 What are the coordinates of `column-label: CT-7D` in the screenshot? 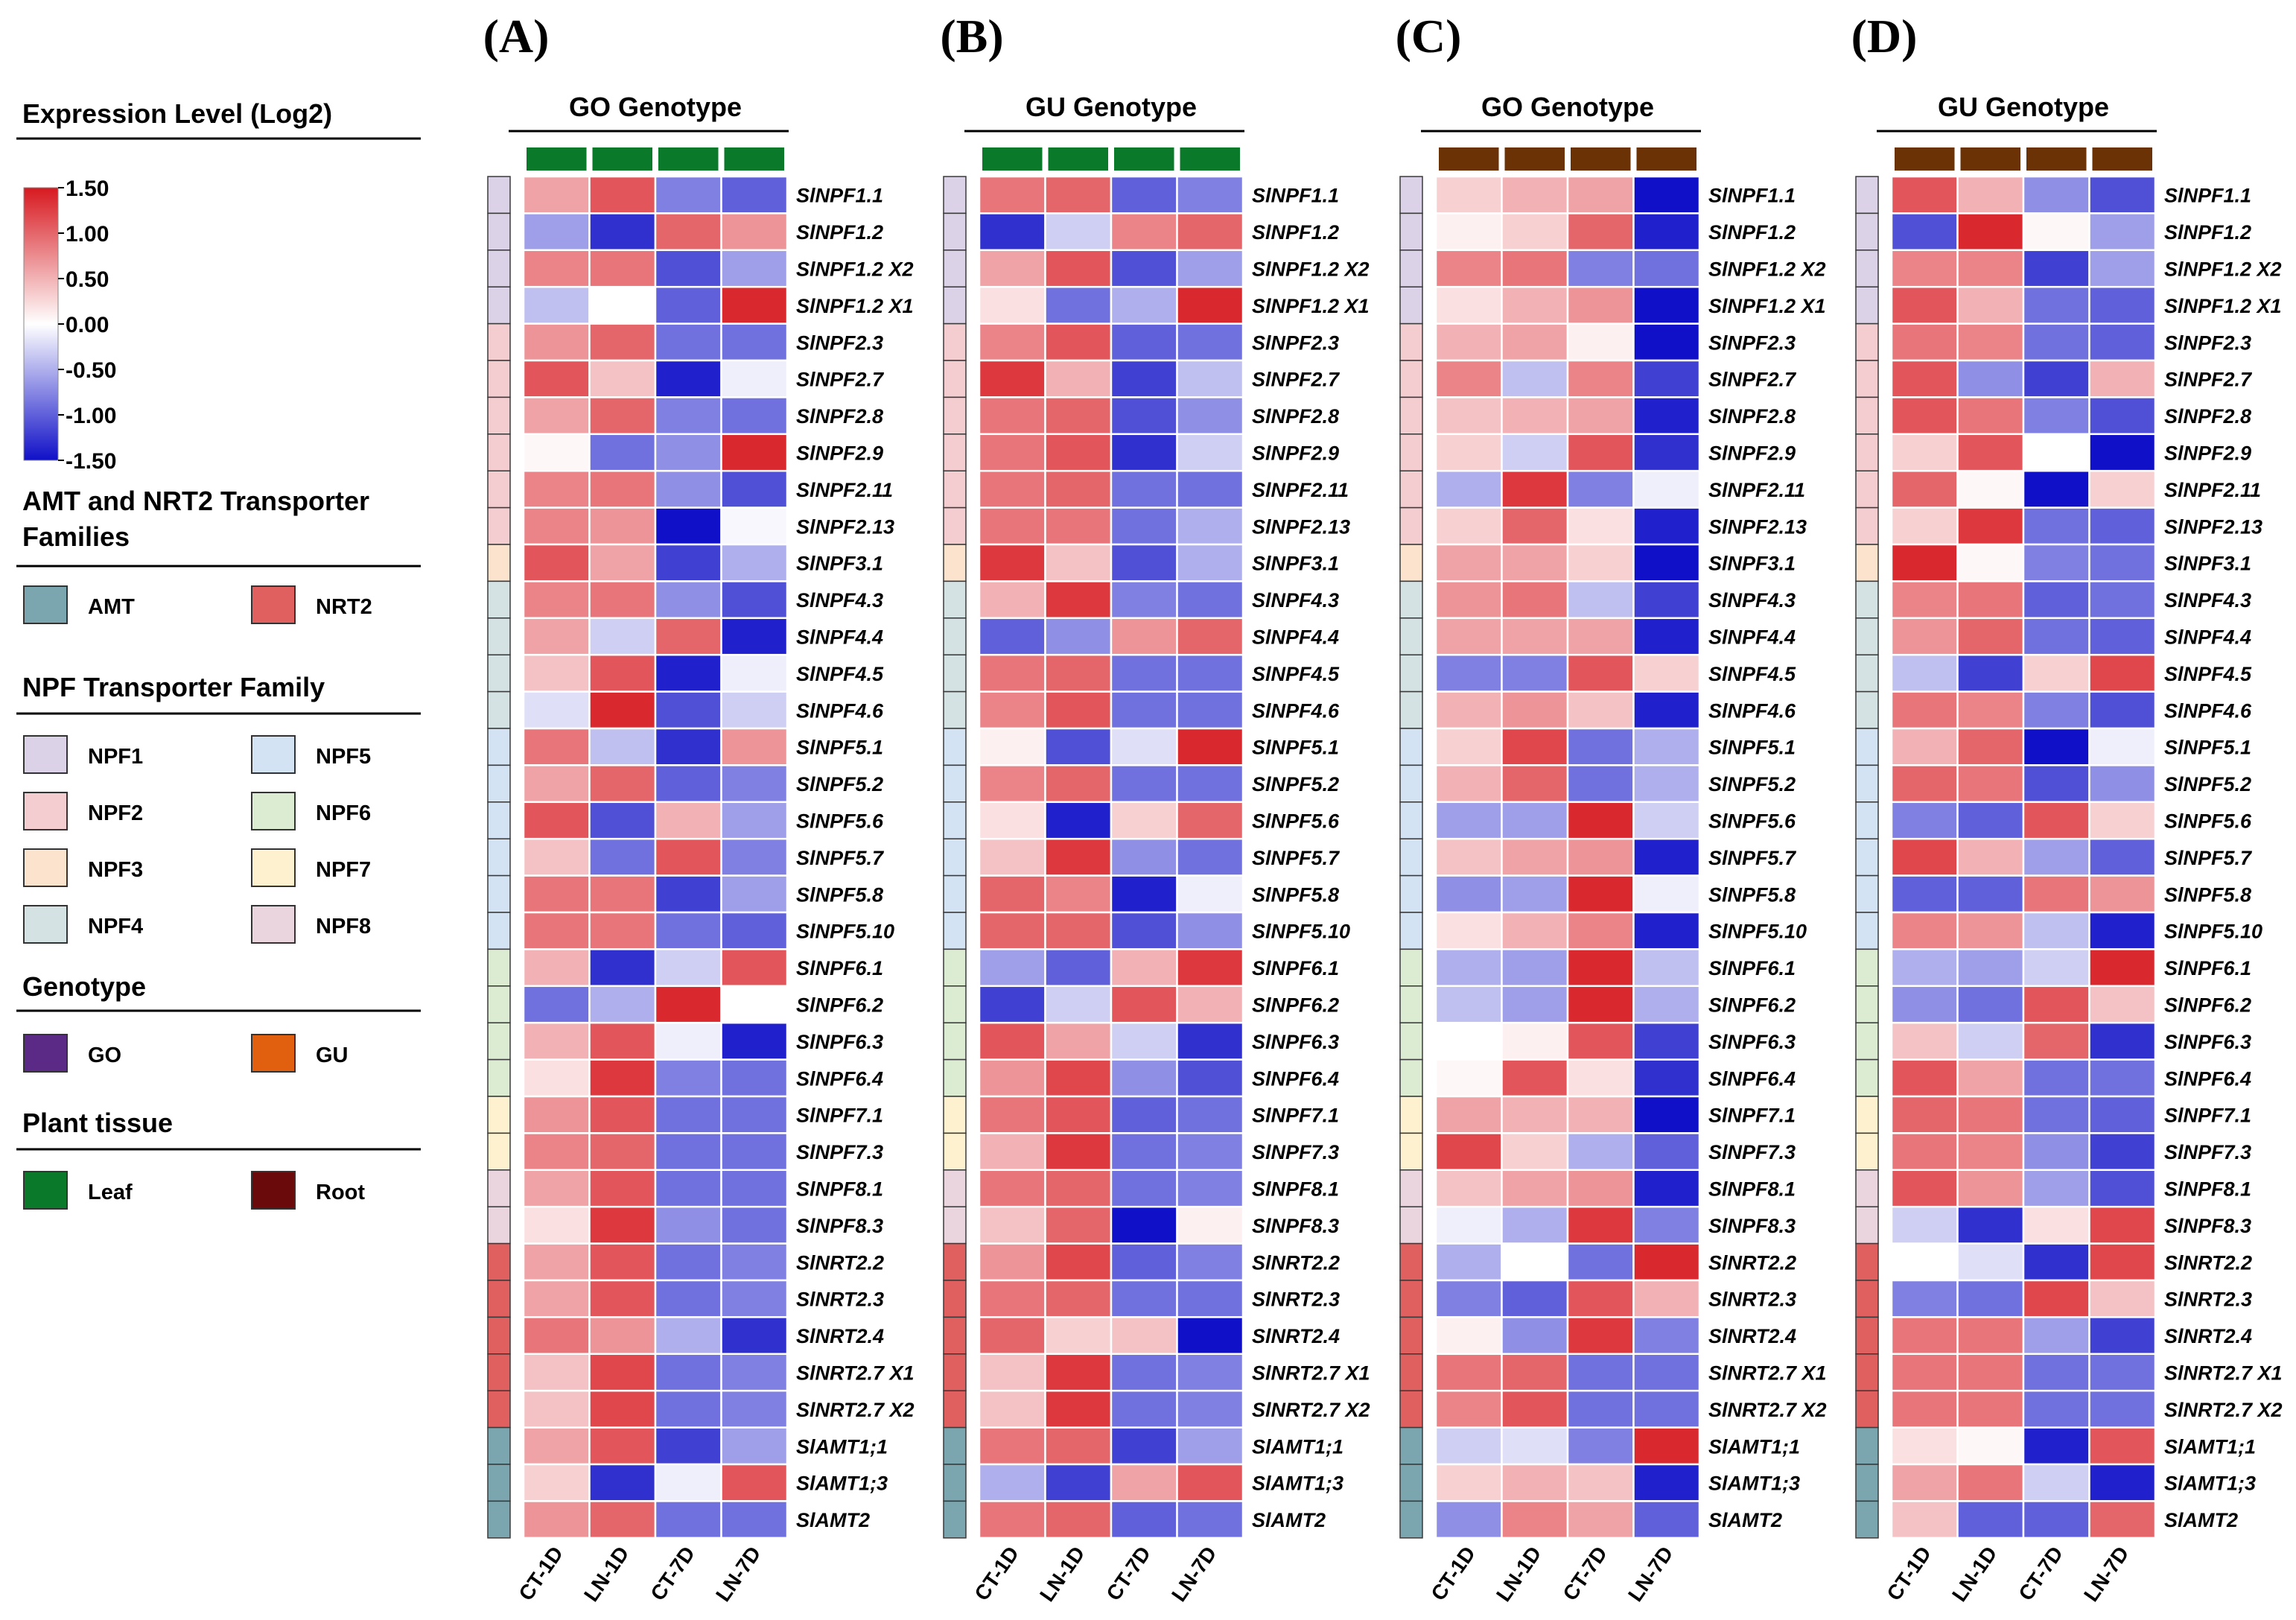 It's located at (672, 1573).